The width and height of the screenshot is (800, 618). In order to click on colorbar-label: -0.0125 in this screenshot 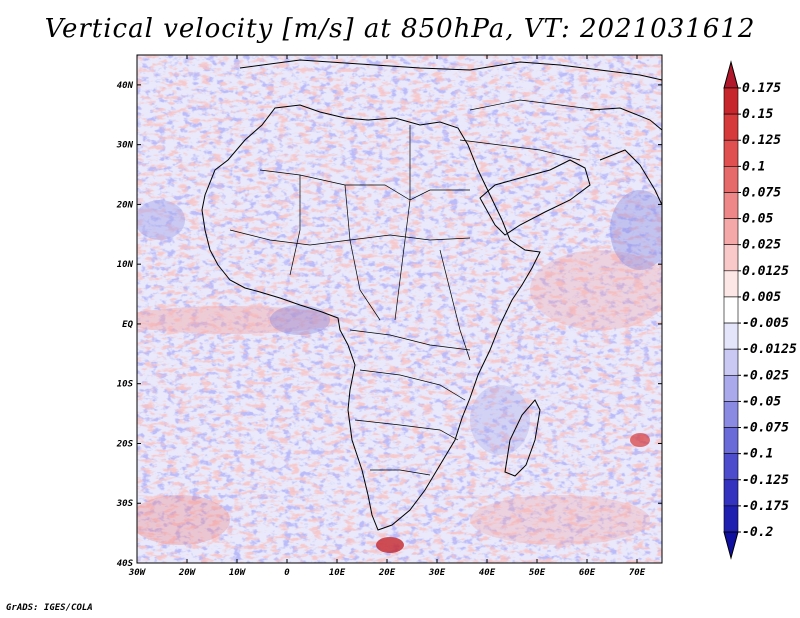, I will do `click(769, 349)`.